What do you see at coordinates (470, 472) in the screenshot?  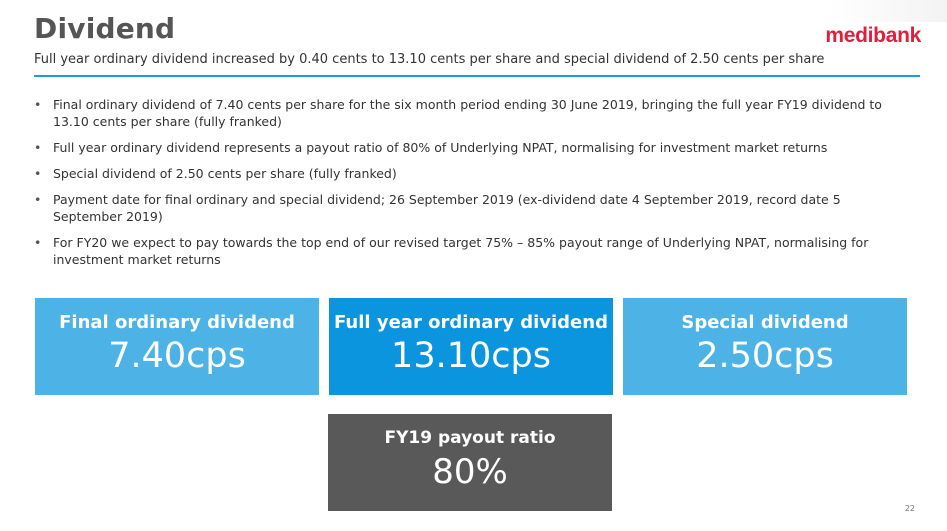 I see `card-value: 80%` at bounding box center [470, 472].